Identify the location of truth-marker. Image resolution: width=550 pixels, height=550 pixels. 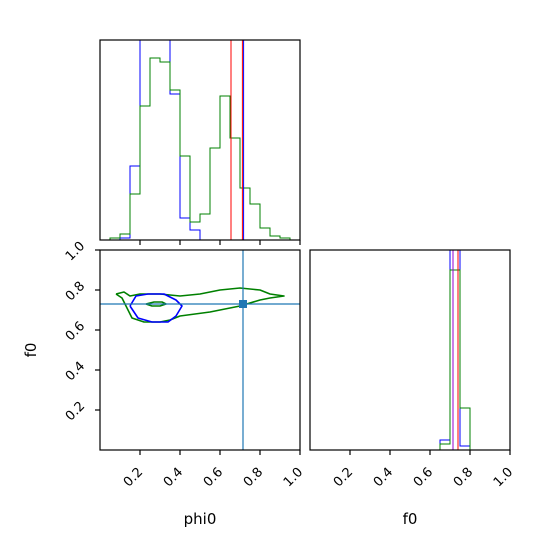
(243, 304).